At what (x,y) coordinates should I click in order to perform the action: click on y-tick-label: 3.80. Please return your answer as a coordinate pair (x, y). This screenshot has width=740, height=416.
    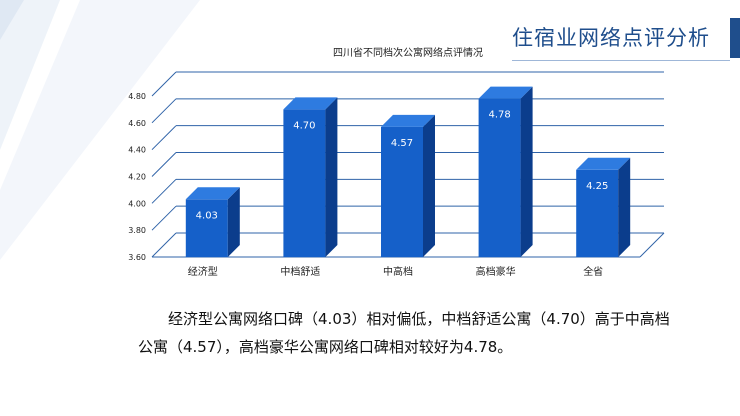
    Looking at the image, I should click on (137, 230).